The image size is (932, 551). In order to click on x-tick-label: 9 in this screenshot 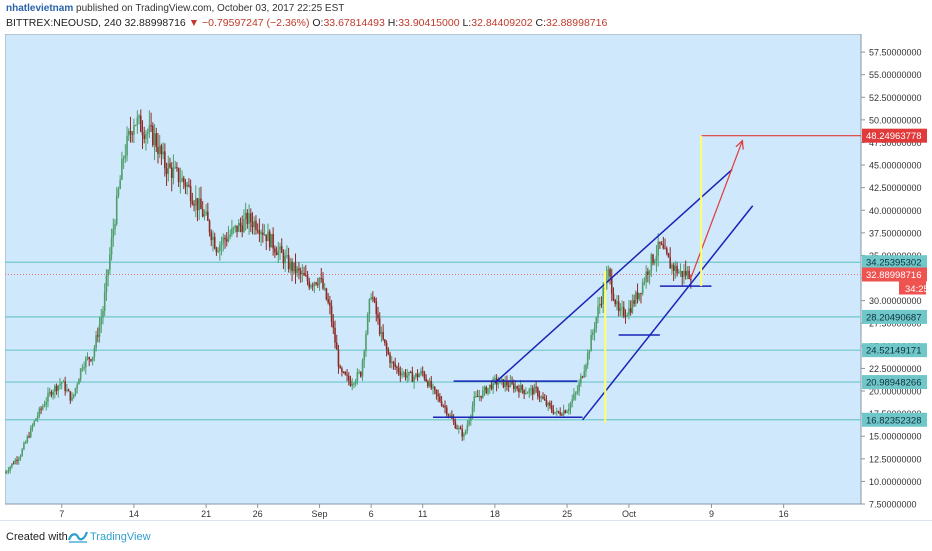, I will do `click(711, 514)`.